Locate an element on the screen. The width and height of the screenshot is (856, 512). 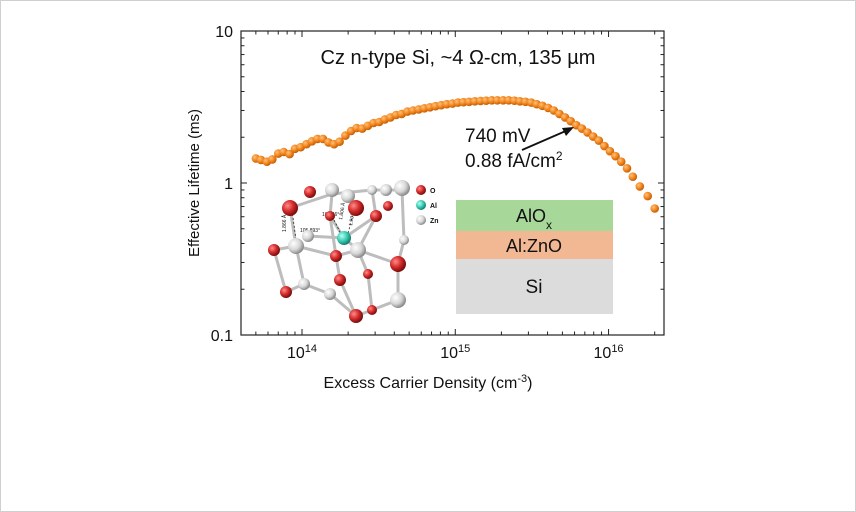
y-tick-label: 10 is located at coordinates (224, 32).